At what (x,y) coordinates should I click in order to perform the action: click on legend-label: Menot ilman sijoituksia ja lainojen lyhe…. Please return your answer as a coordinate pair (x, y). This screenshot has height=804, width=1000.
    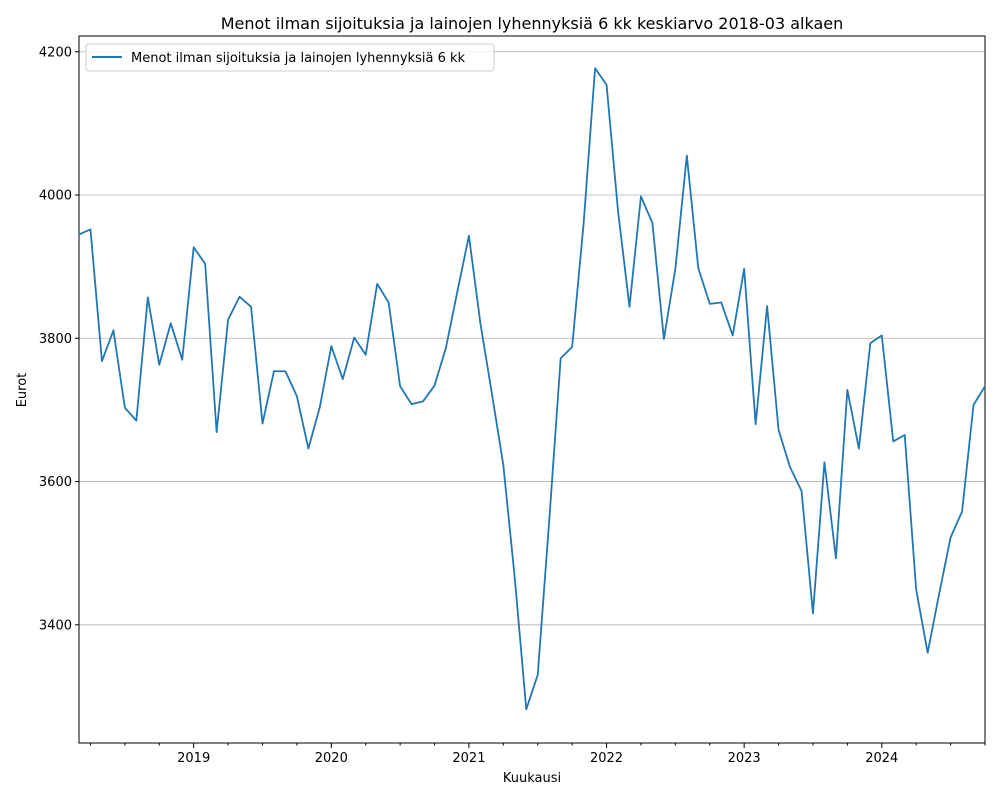
    Looking at the image, I should click on (298, 58).